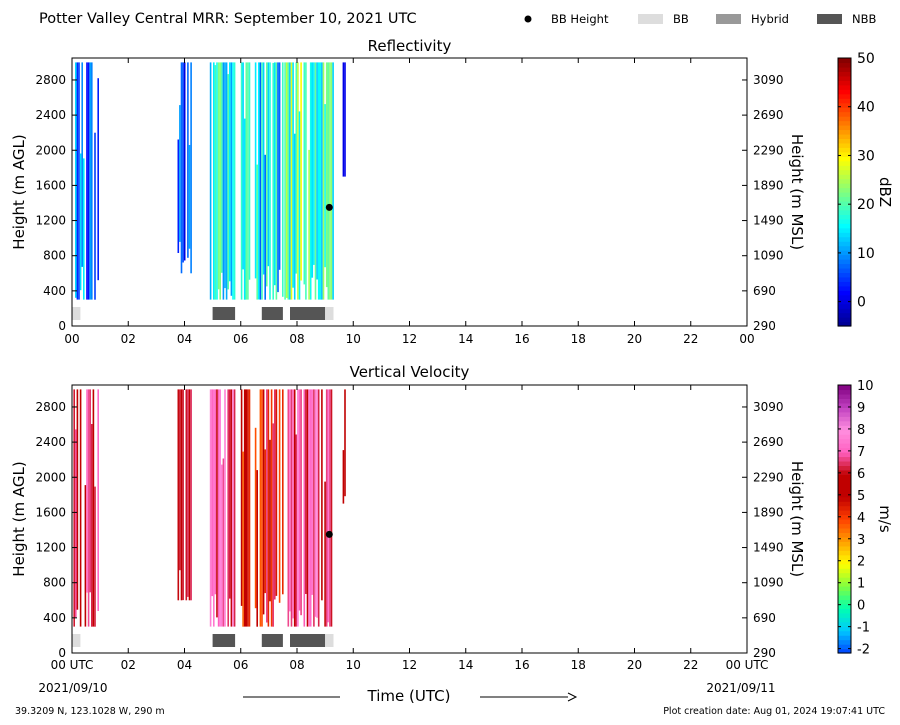 The width and height of the screenshot is (900, 725). Describe the element at coordinates (240, 339) in the screenshot. I see `x-tick-label: 06` at that location.